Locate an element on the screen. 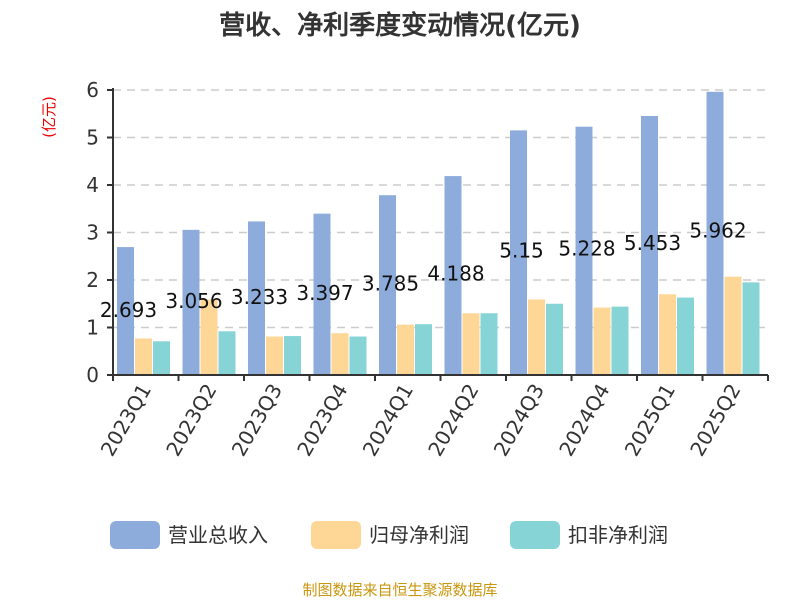 Image resolution: width=800 pixels, height=600 pixels. y-tick-label: 0 is located at coordinates (92, 375).